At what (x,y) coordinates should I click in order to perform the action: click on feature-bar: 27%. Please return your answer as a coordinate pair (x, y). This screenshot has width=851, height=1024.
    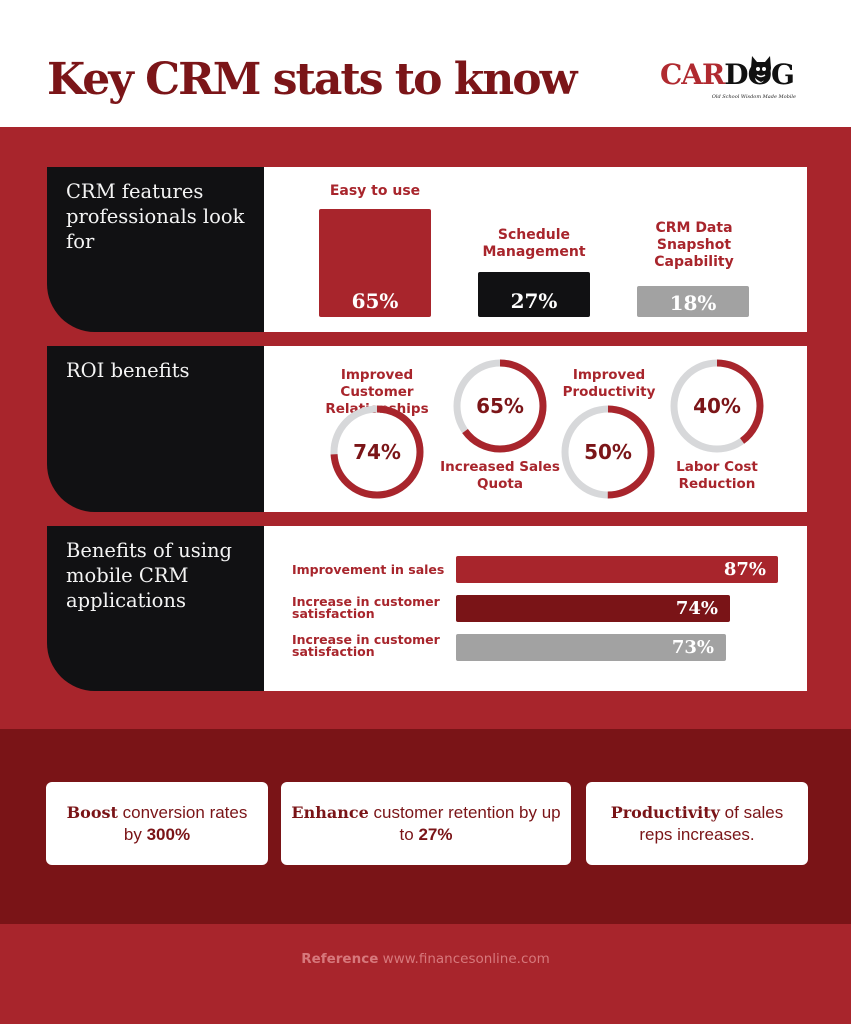
    Looking at the image, I should click on (534, 294).